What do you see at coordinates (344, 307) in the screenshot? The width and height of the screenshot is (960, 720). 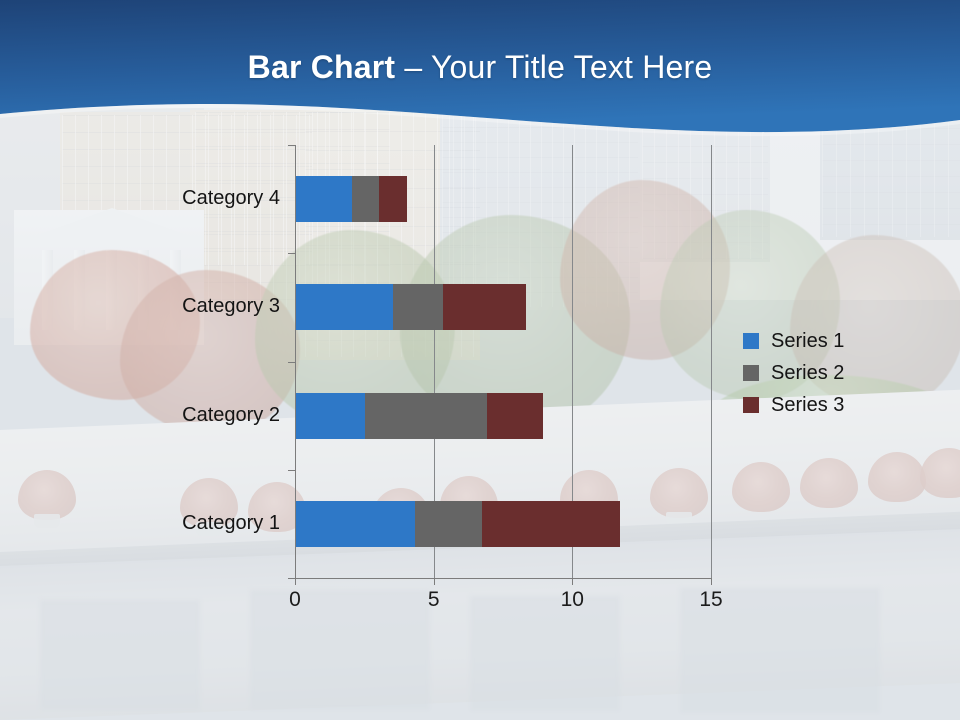 I see `bar-segment-cat3-series1` at bounding box center [344, 307].